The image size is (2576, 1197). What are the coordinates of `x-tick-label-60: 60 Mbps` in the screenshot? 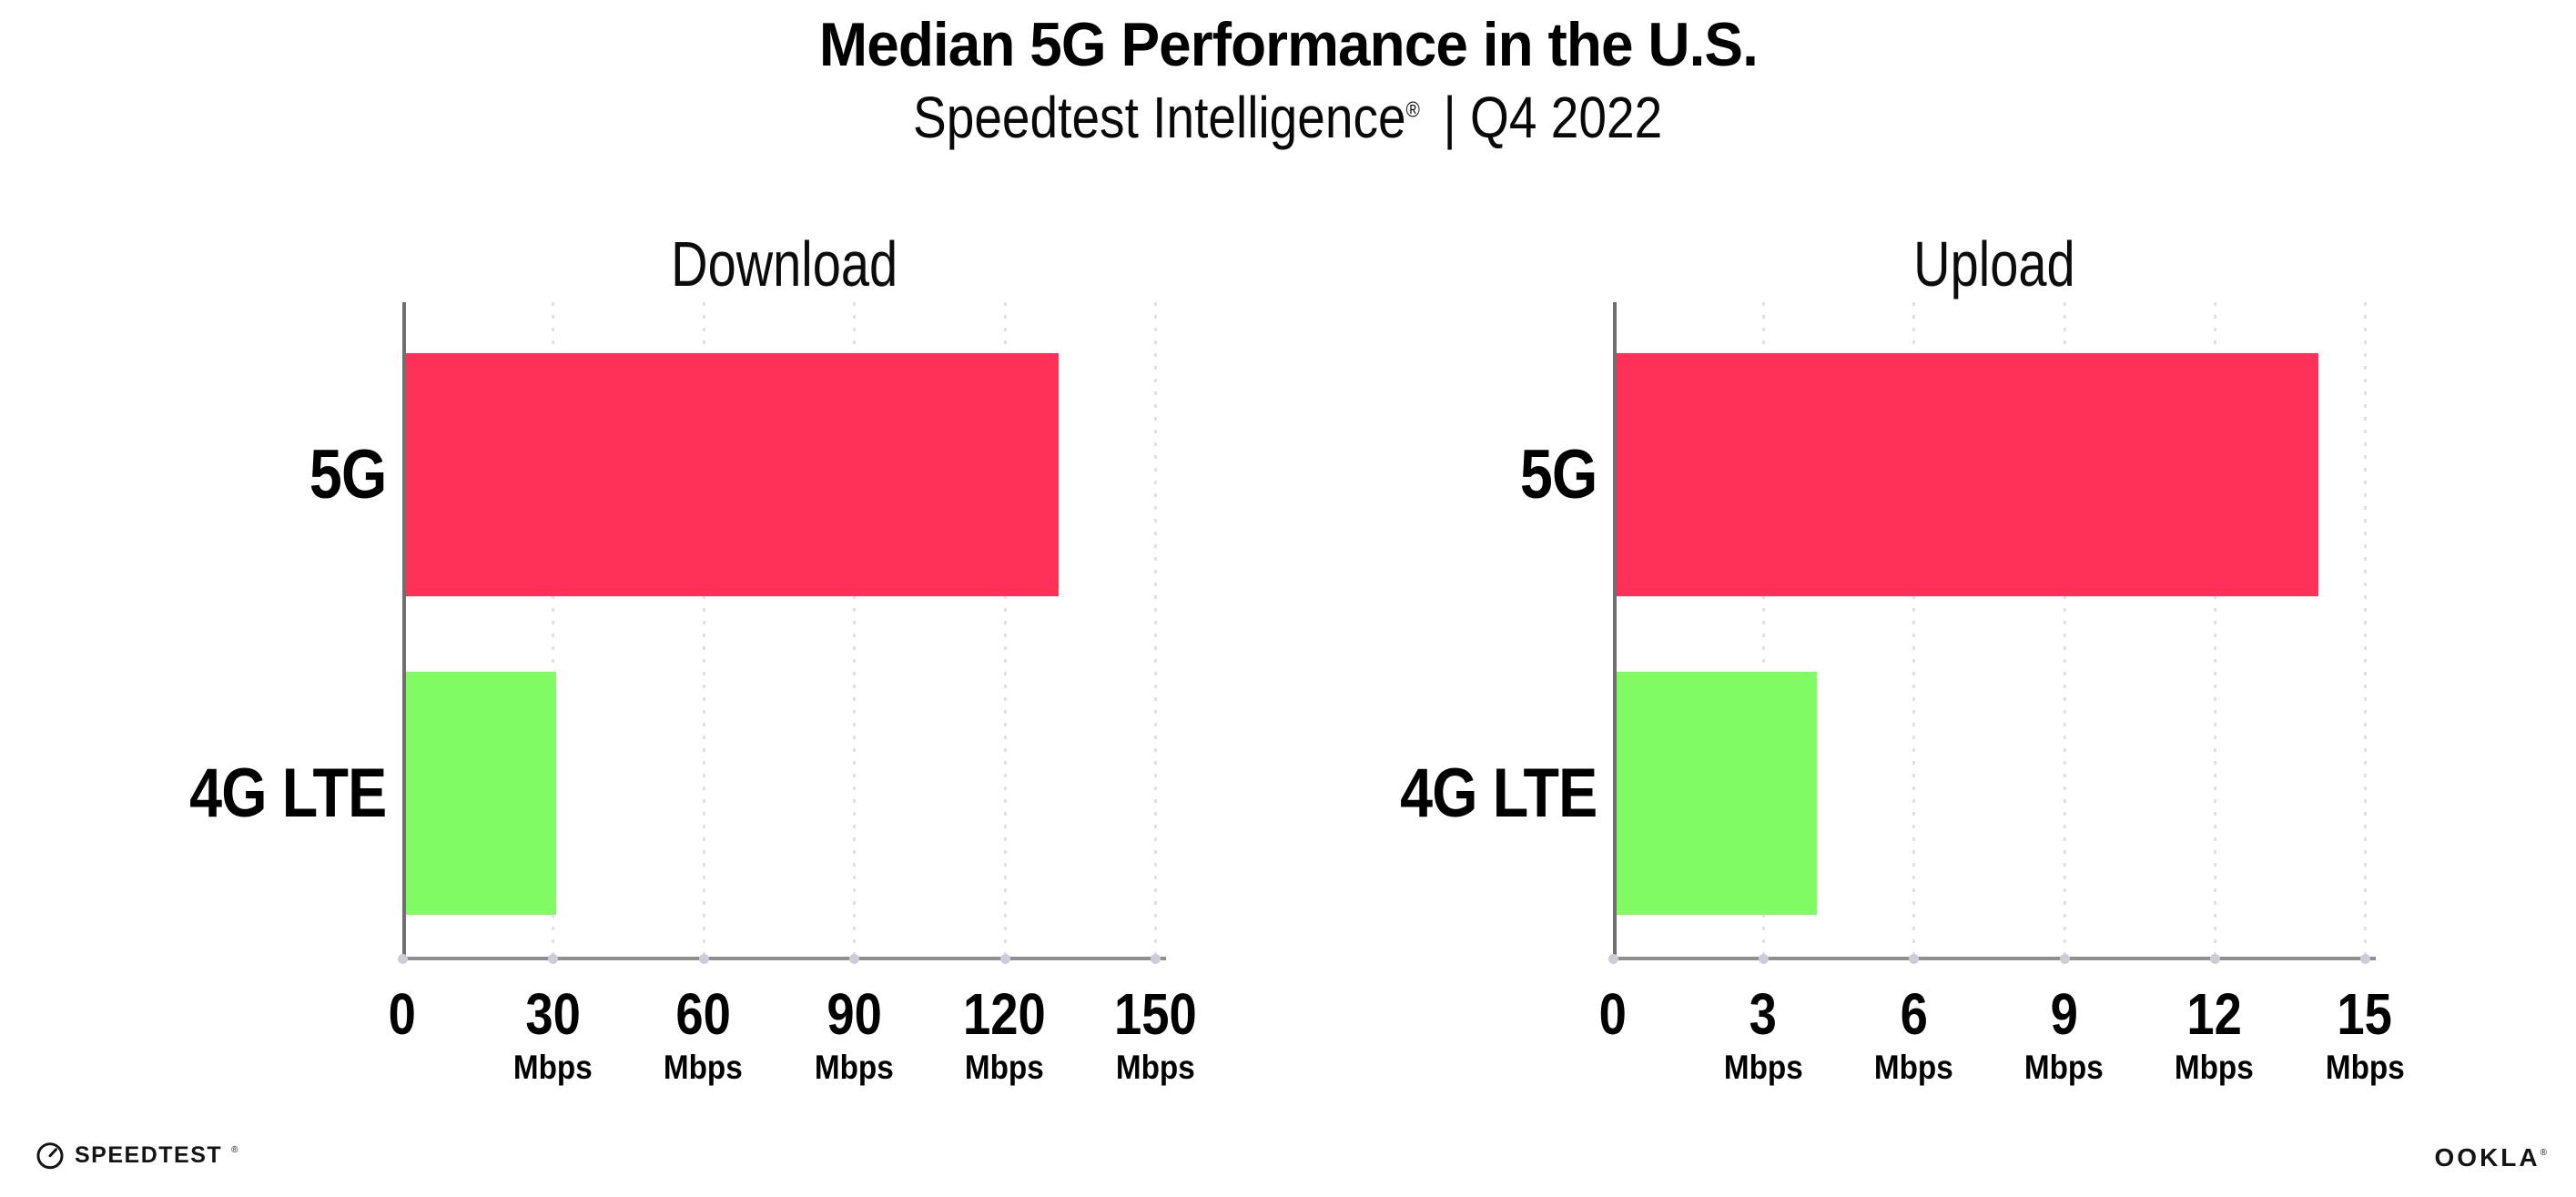 It's located at (703, 1034).